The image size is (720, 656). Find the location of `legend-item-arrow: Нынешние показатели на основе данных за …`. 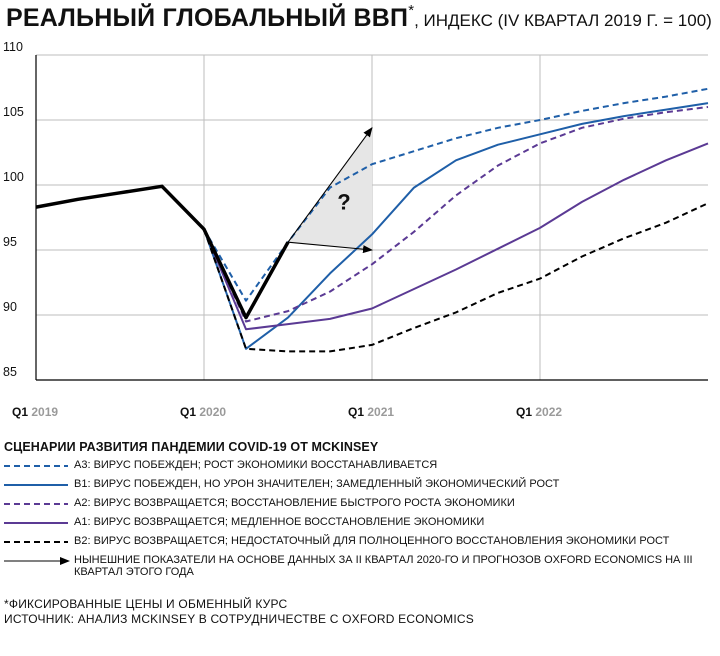

legend-item-arrow: Нынешние показатели на основе данных за … is located at coordinates (360, 567).